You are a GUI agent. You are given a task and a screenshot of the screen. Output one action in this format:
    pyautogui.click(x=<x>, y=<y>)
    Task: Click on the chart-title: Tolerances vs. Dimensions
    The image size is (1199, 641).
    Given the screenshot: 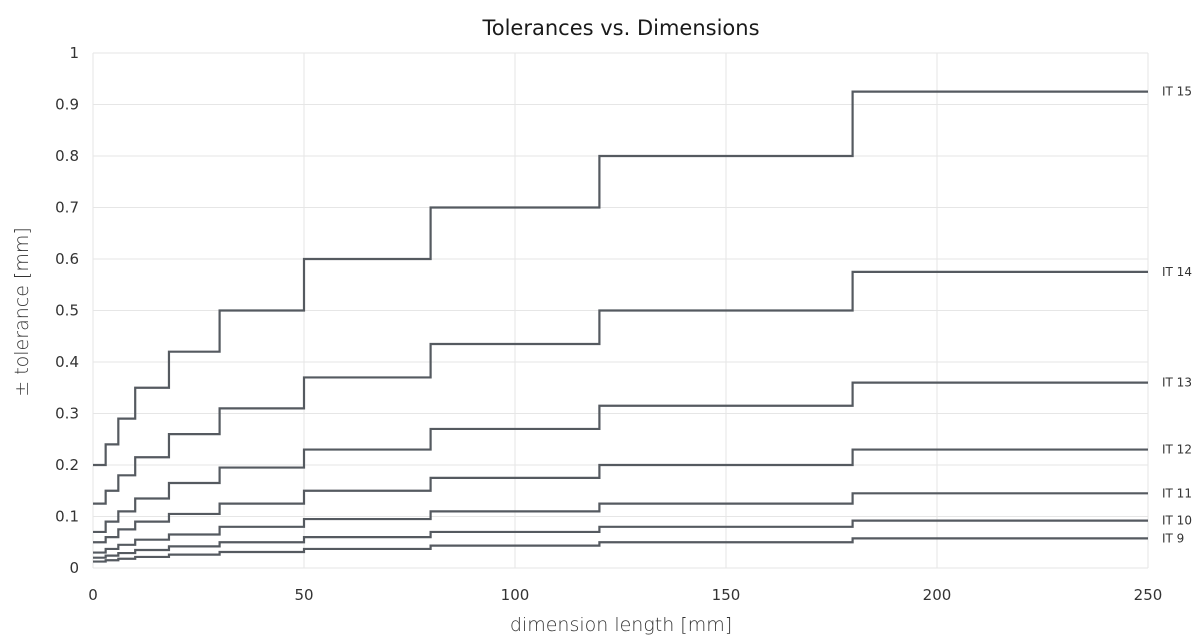 What is the action you would take?
    pyautogui.click(x=620, y=28)
    